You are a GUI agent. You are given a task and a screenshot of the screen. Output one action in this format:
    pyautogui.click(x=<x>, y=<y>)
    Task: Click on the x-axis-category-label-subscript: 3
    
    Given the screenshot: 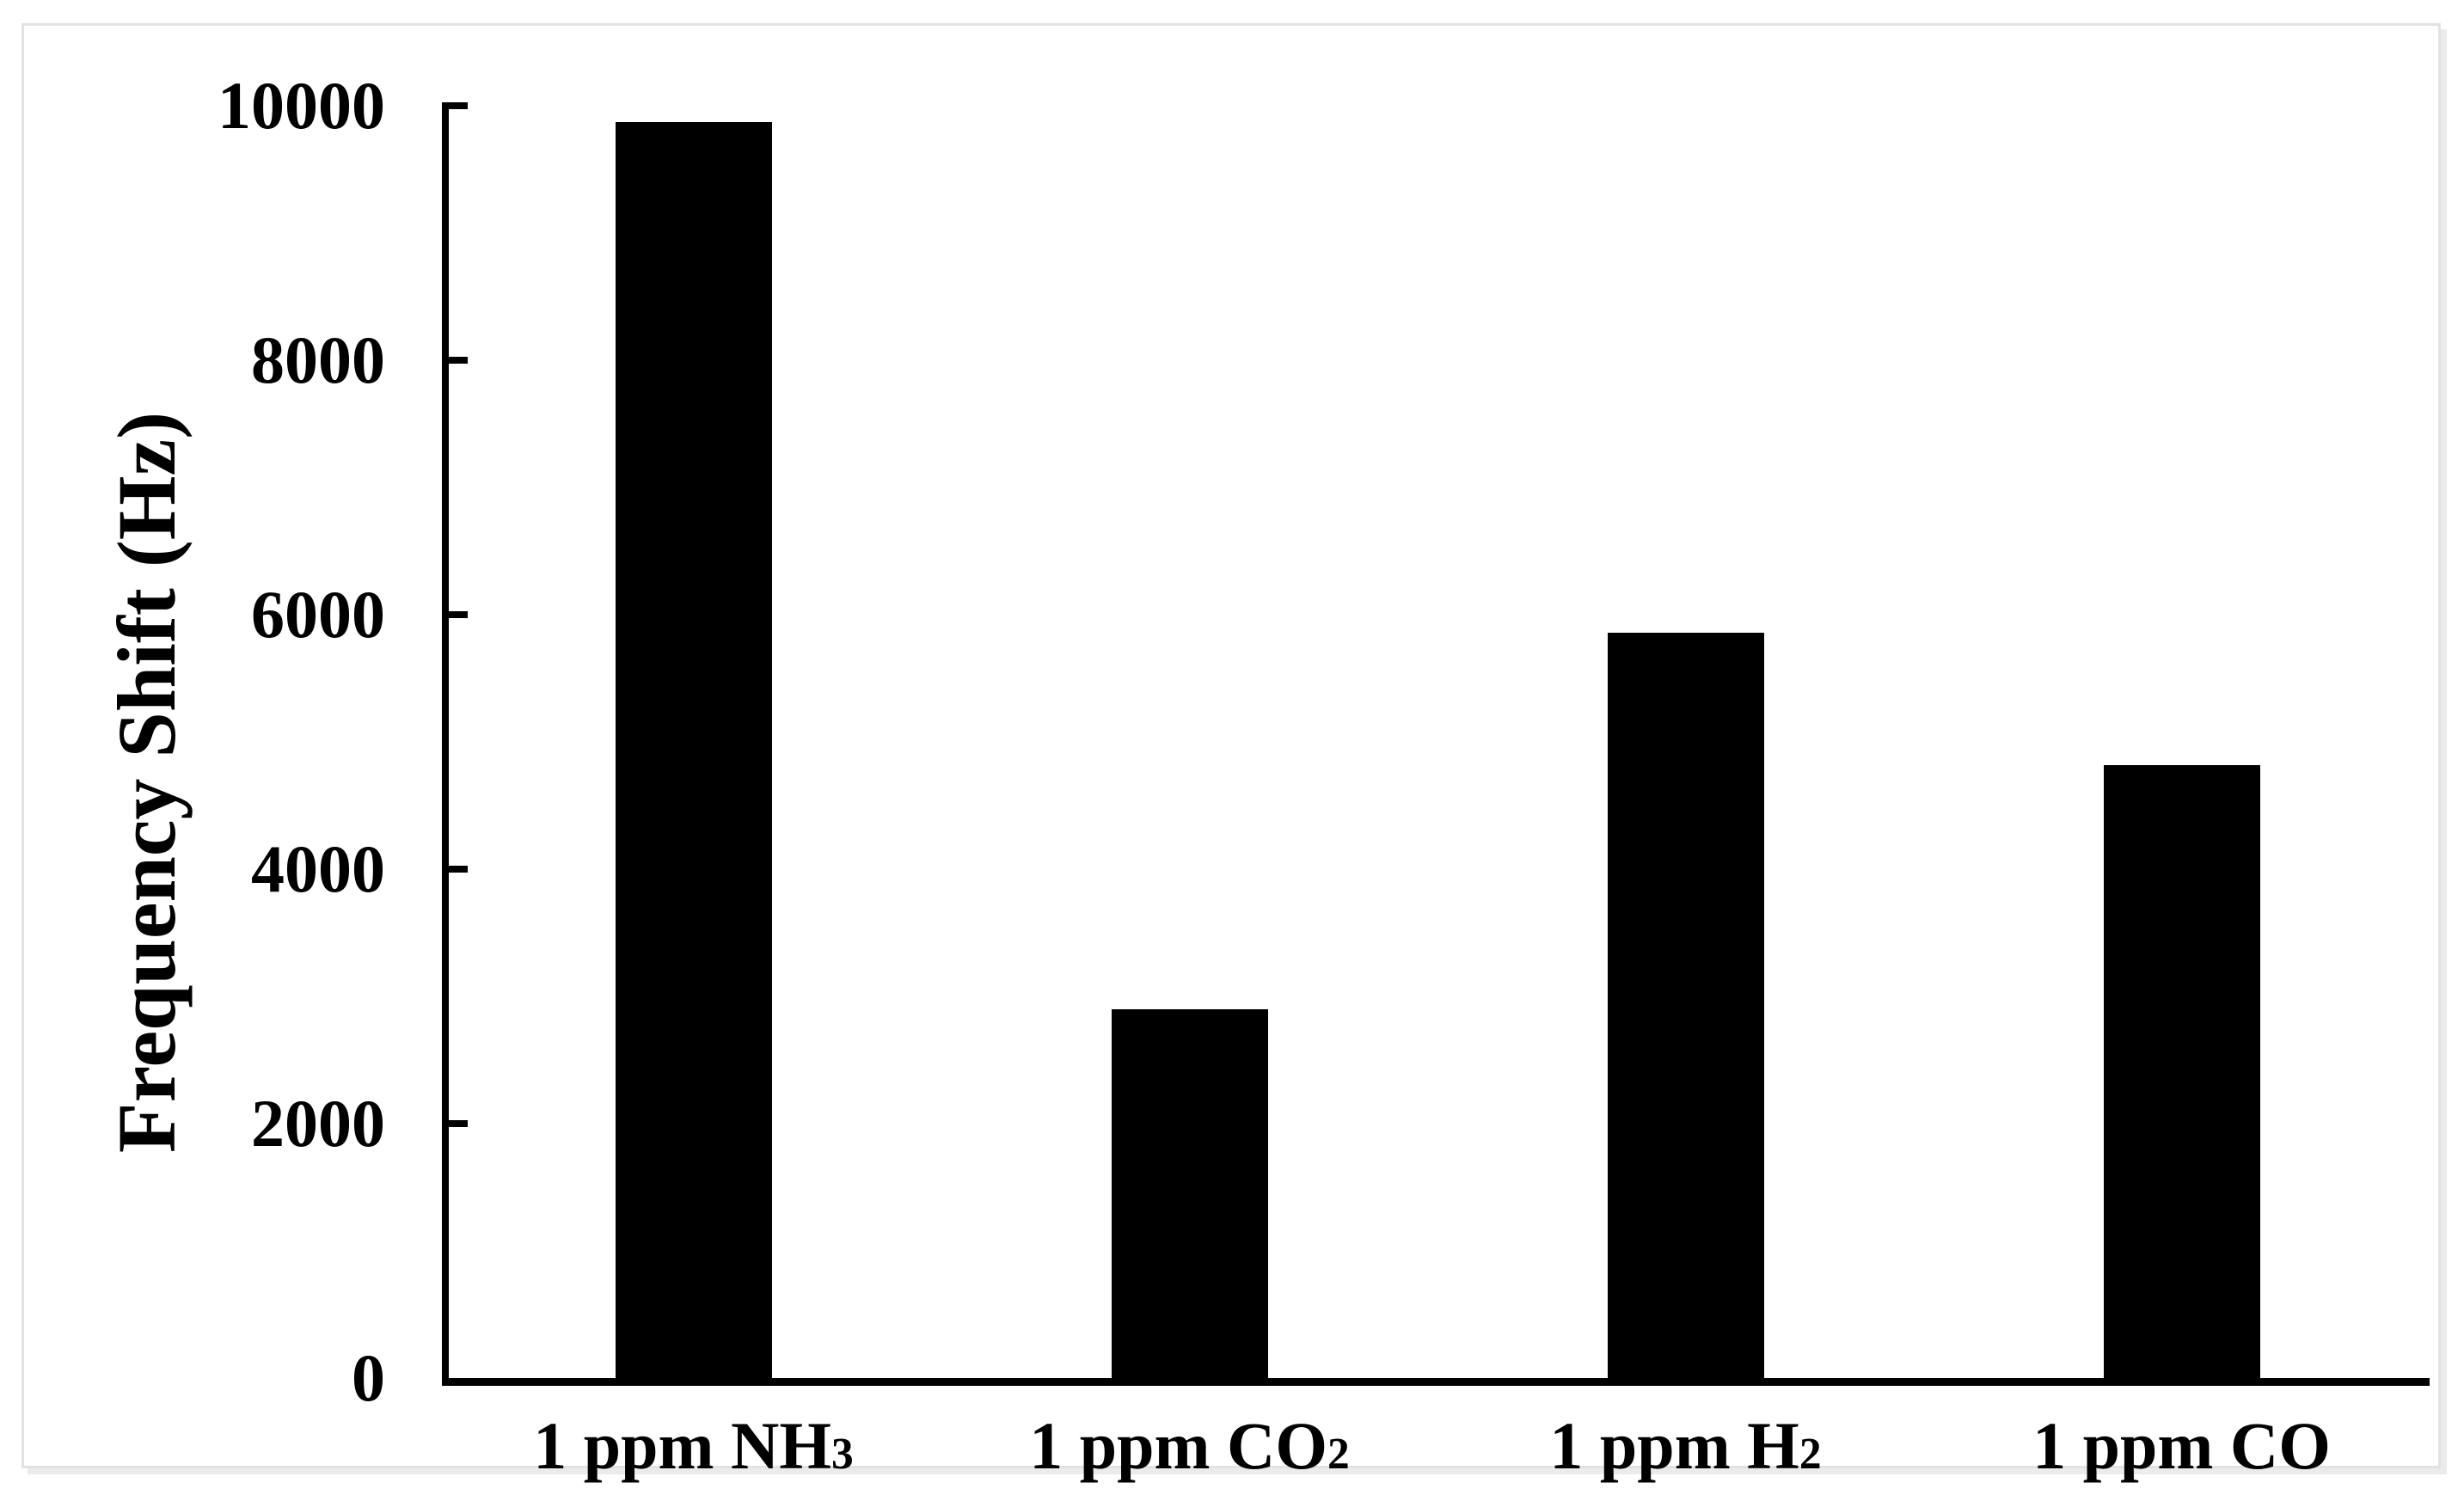 What is the action you would take?
    pyautogui.click(x=842, y=1454)
    